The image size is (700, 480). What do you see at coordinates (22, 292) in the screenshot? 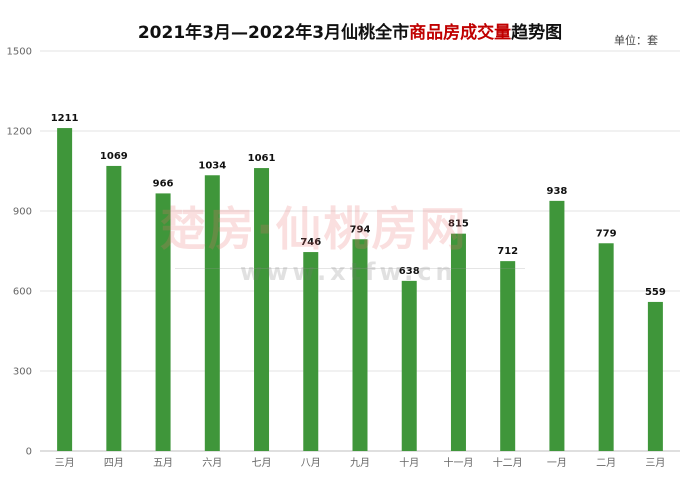
I see `y-tick-label: 600` at bounding box center [22, 292].